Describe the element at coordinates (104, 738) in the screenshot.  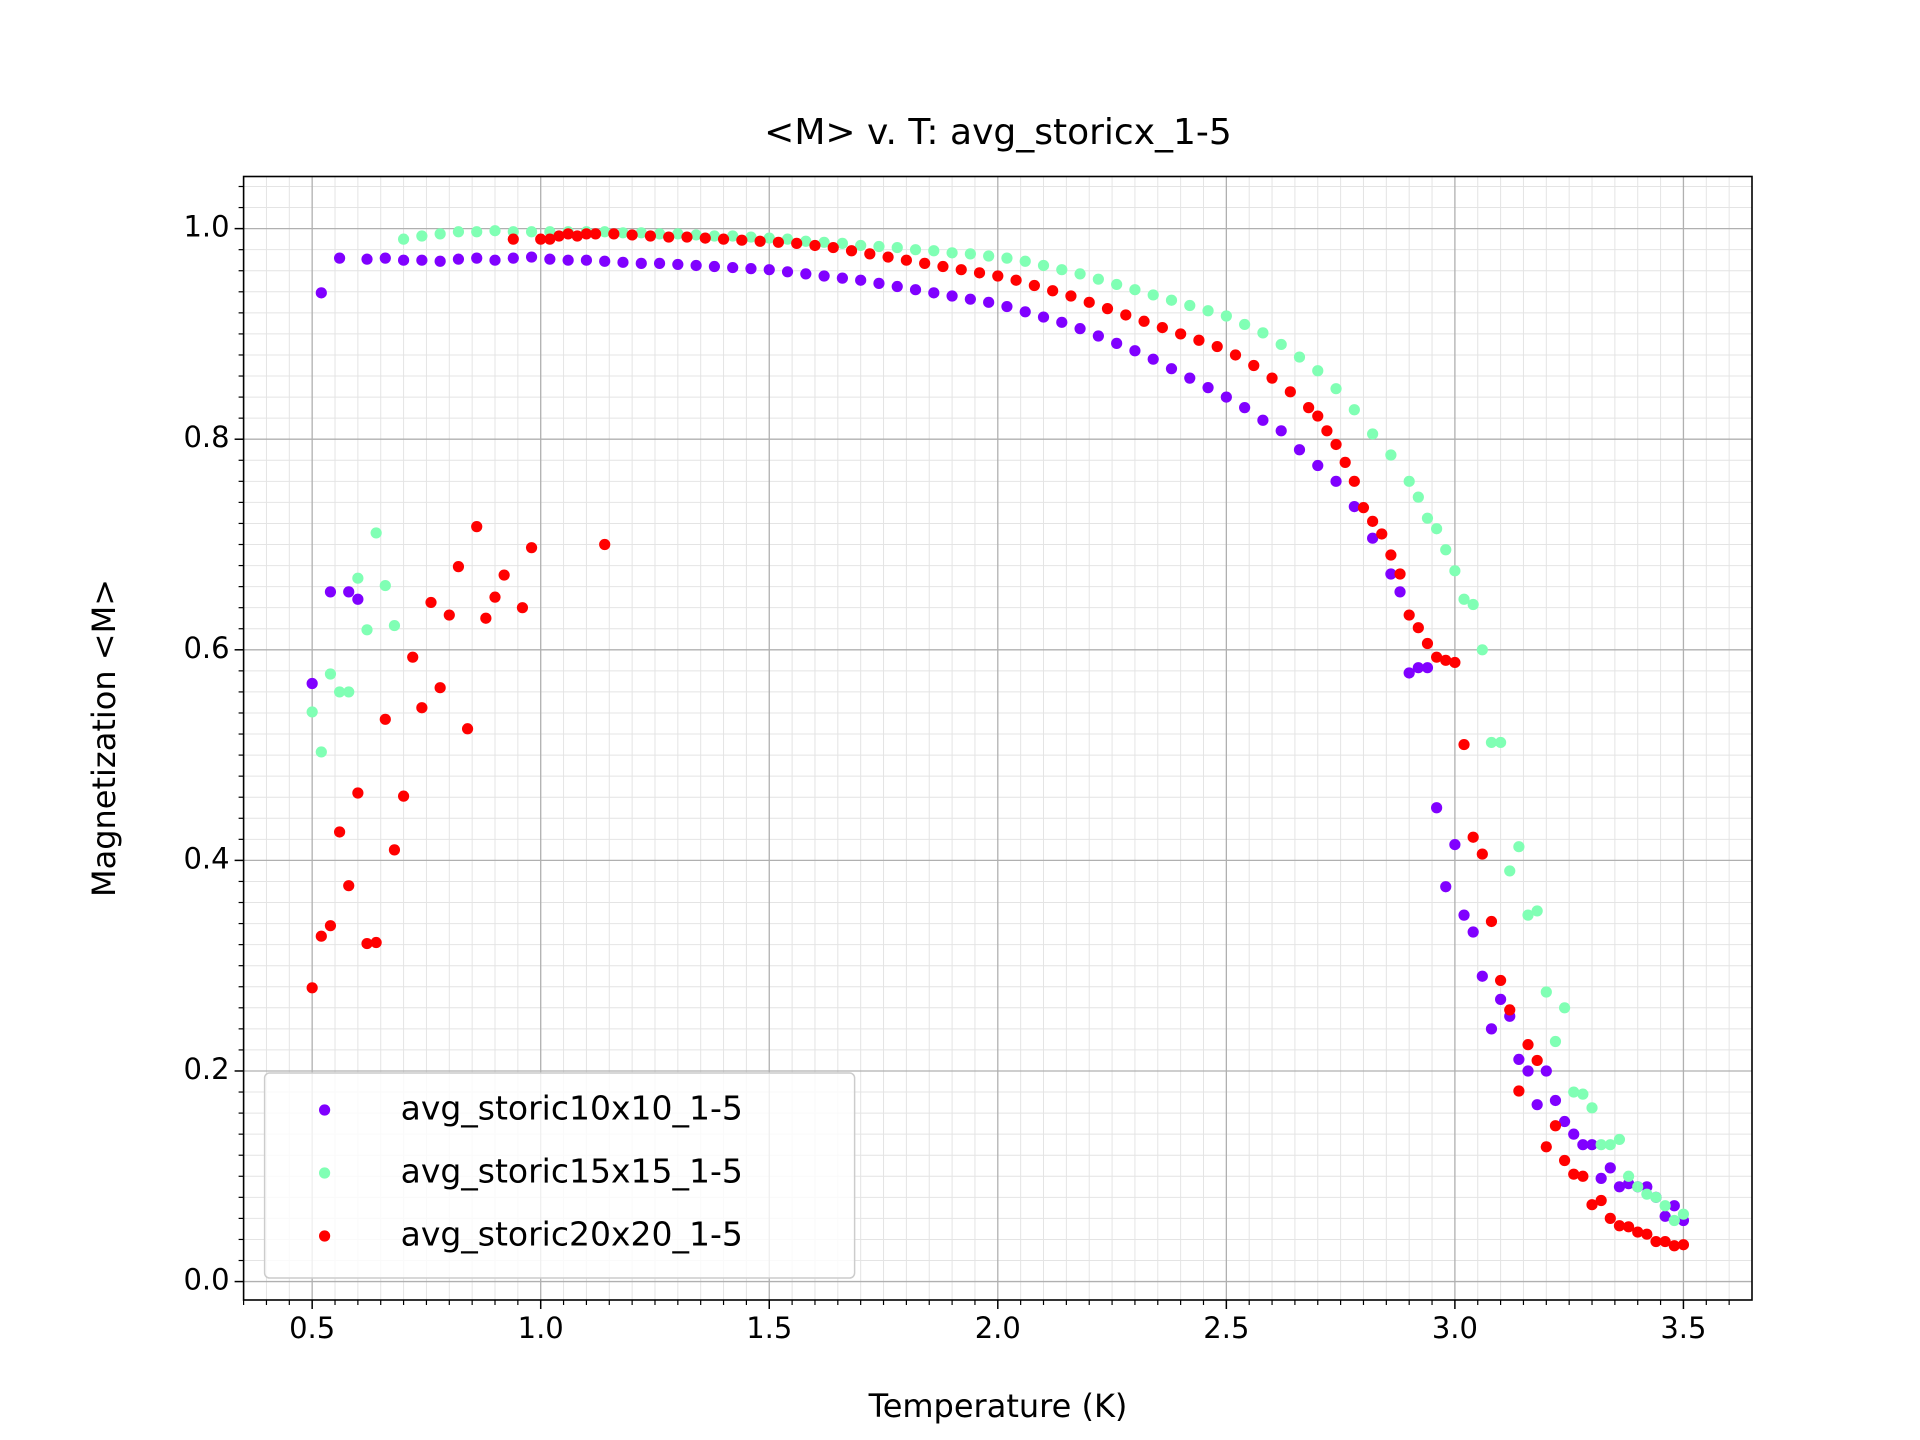
I see `y-axis-label: Magnetization <M>` at that location.